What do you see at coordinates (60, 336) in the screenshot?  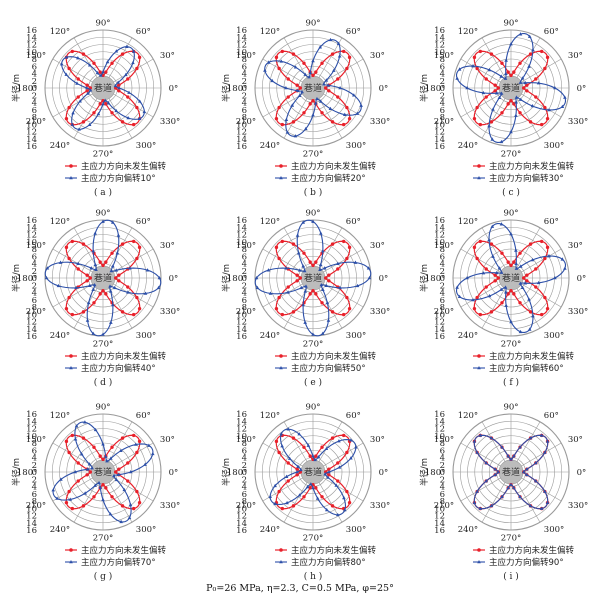 I see `angle-label: 240°` at bounding box center [60, 336].